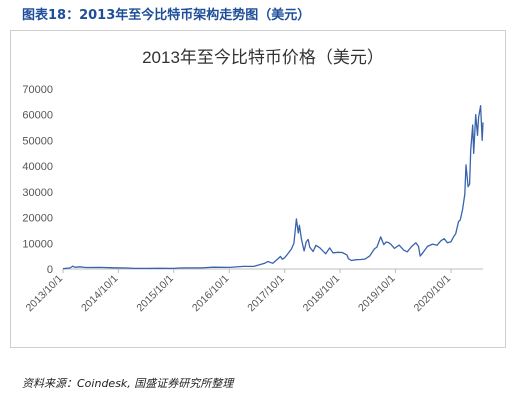  Describe the element at coordinates (166, 15) in the screenshot. I see `figure-caption: 图表18：2013年至今比特币架构走势图（美元）` at that location.